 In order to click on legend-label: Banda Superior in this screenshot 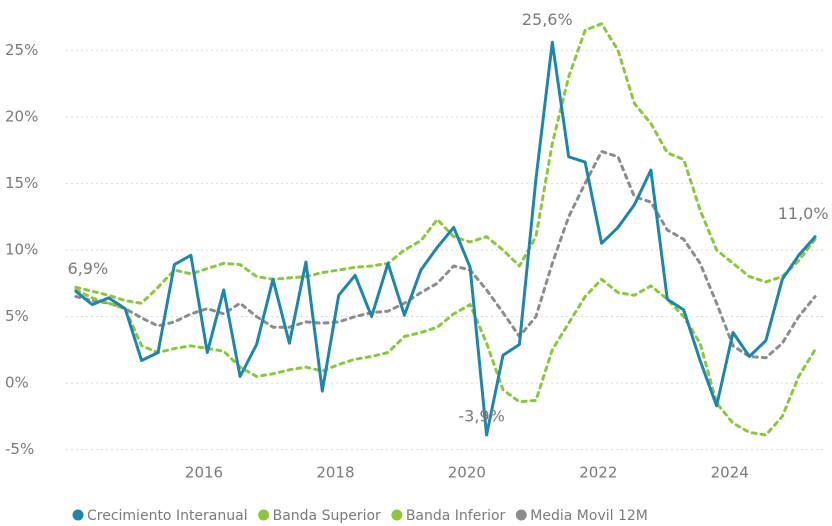, I will do `click(327, 516)`.